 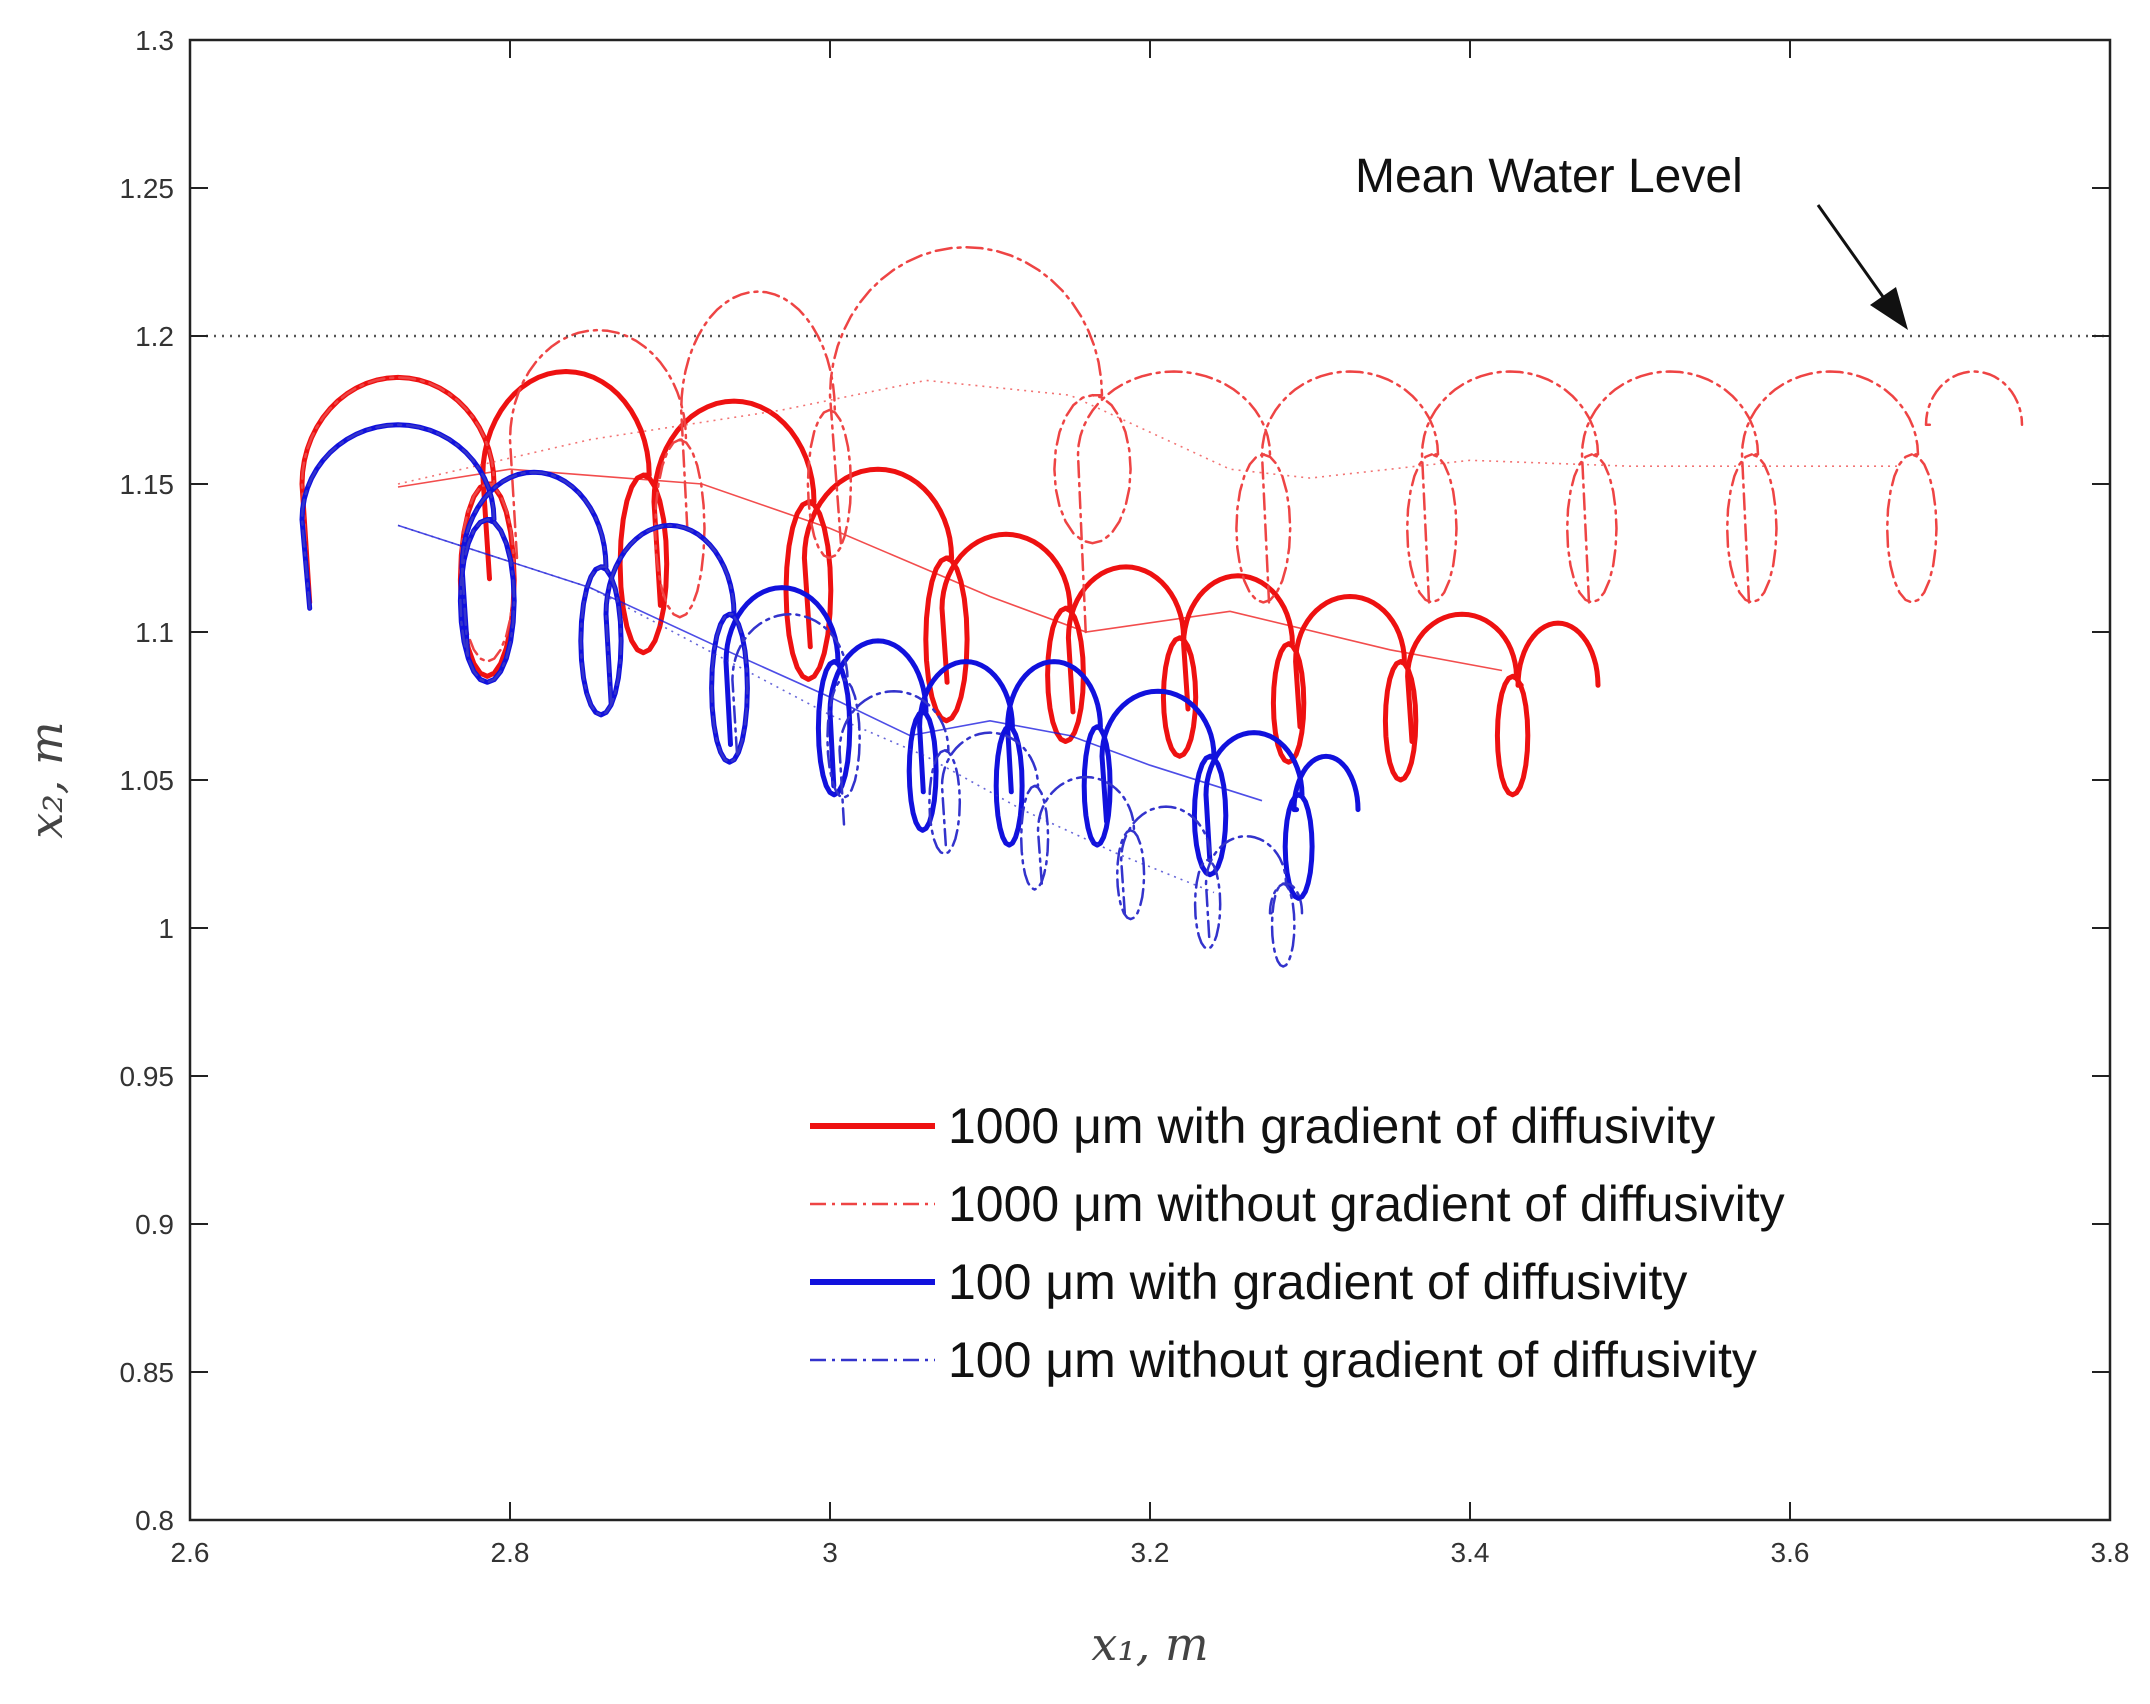 I want to click on y-tick-label-0: 0.8, so click(x=154, y=1520).